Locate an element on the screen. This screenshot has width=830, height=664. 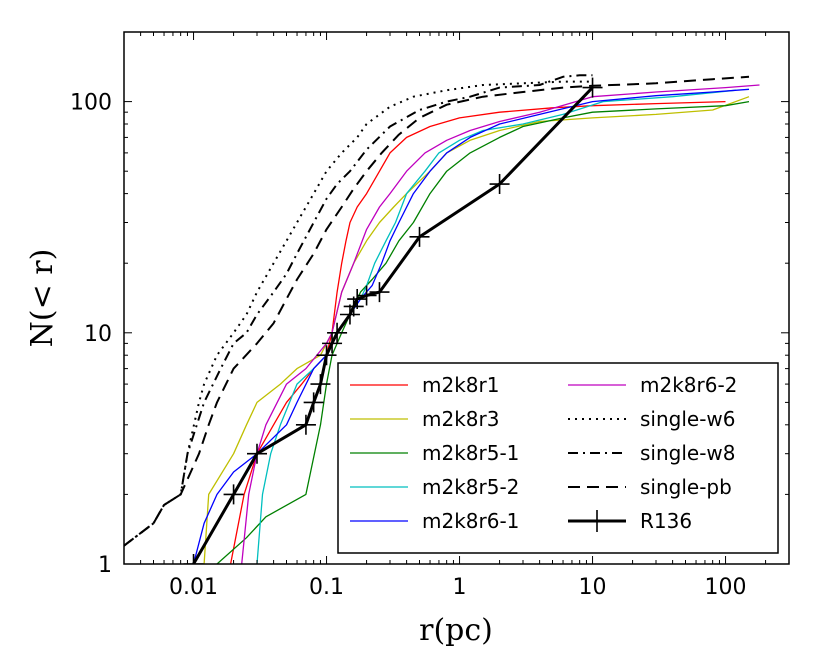
y-tick-label: 100 is located at coordinates (91, 103).